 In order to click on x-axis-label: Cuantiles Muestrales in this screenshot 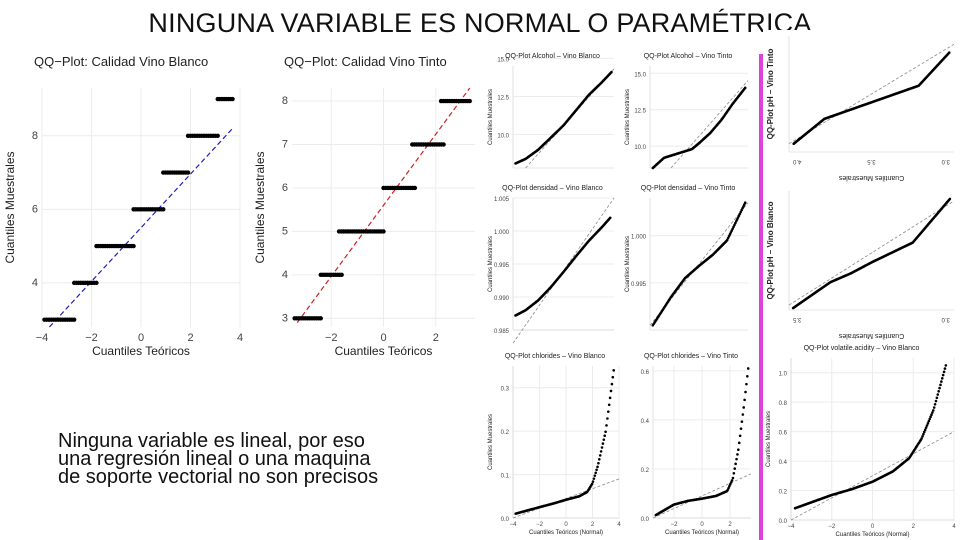, I will do `click(871, 335)`.